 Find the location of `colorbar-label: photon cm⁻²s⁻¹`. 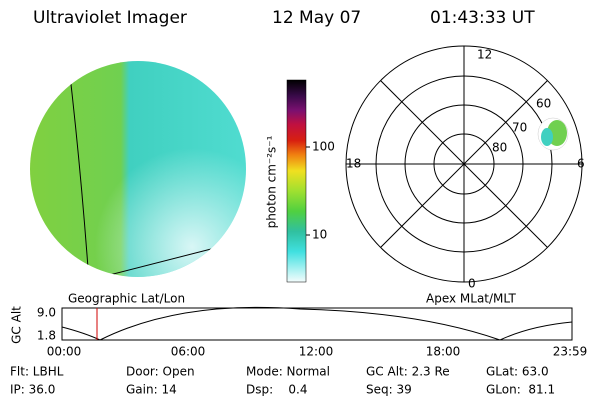

colorbar-label: photon cm⁻²s⁻¹ is located at coordinates (272, 181).